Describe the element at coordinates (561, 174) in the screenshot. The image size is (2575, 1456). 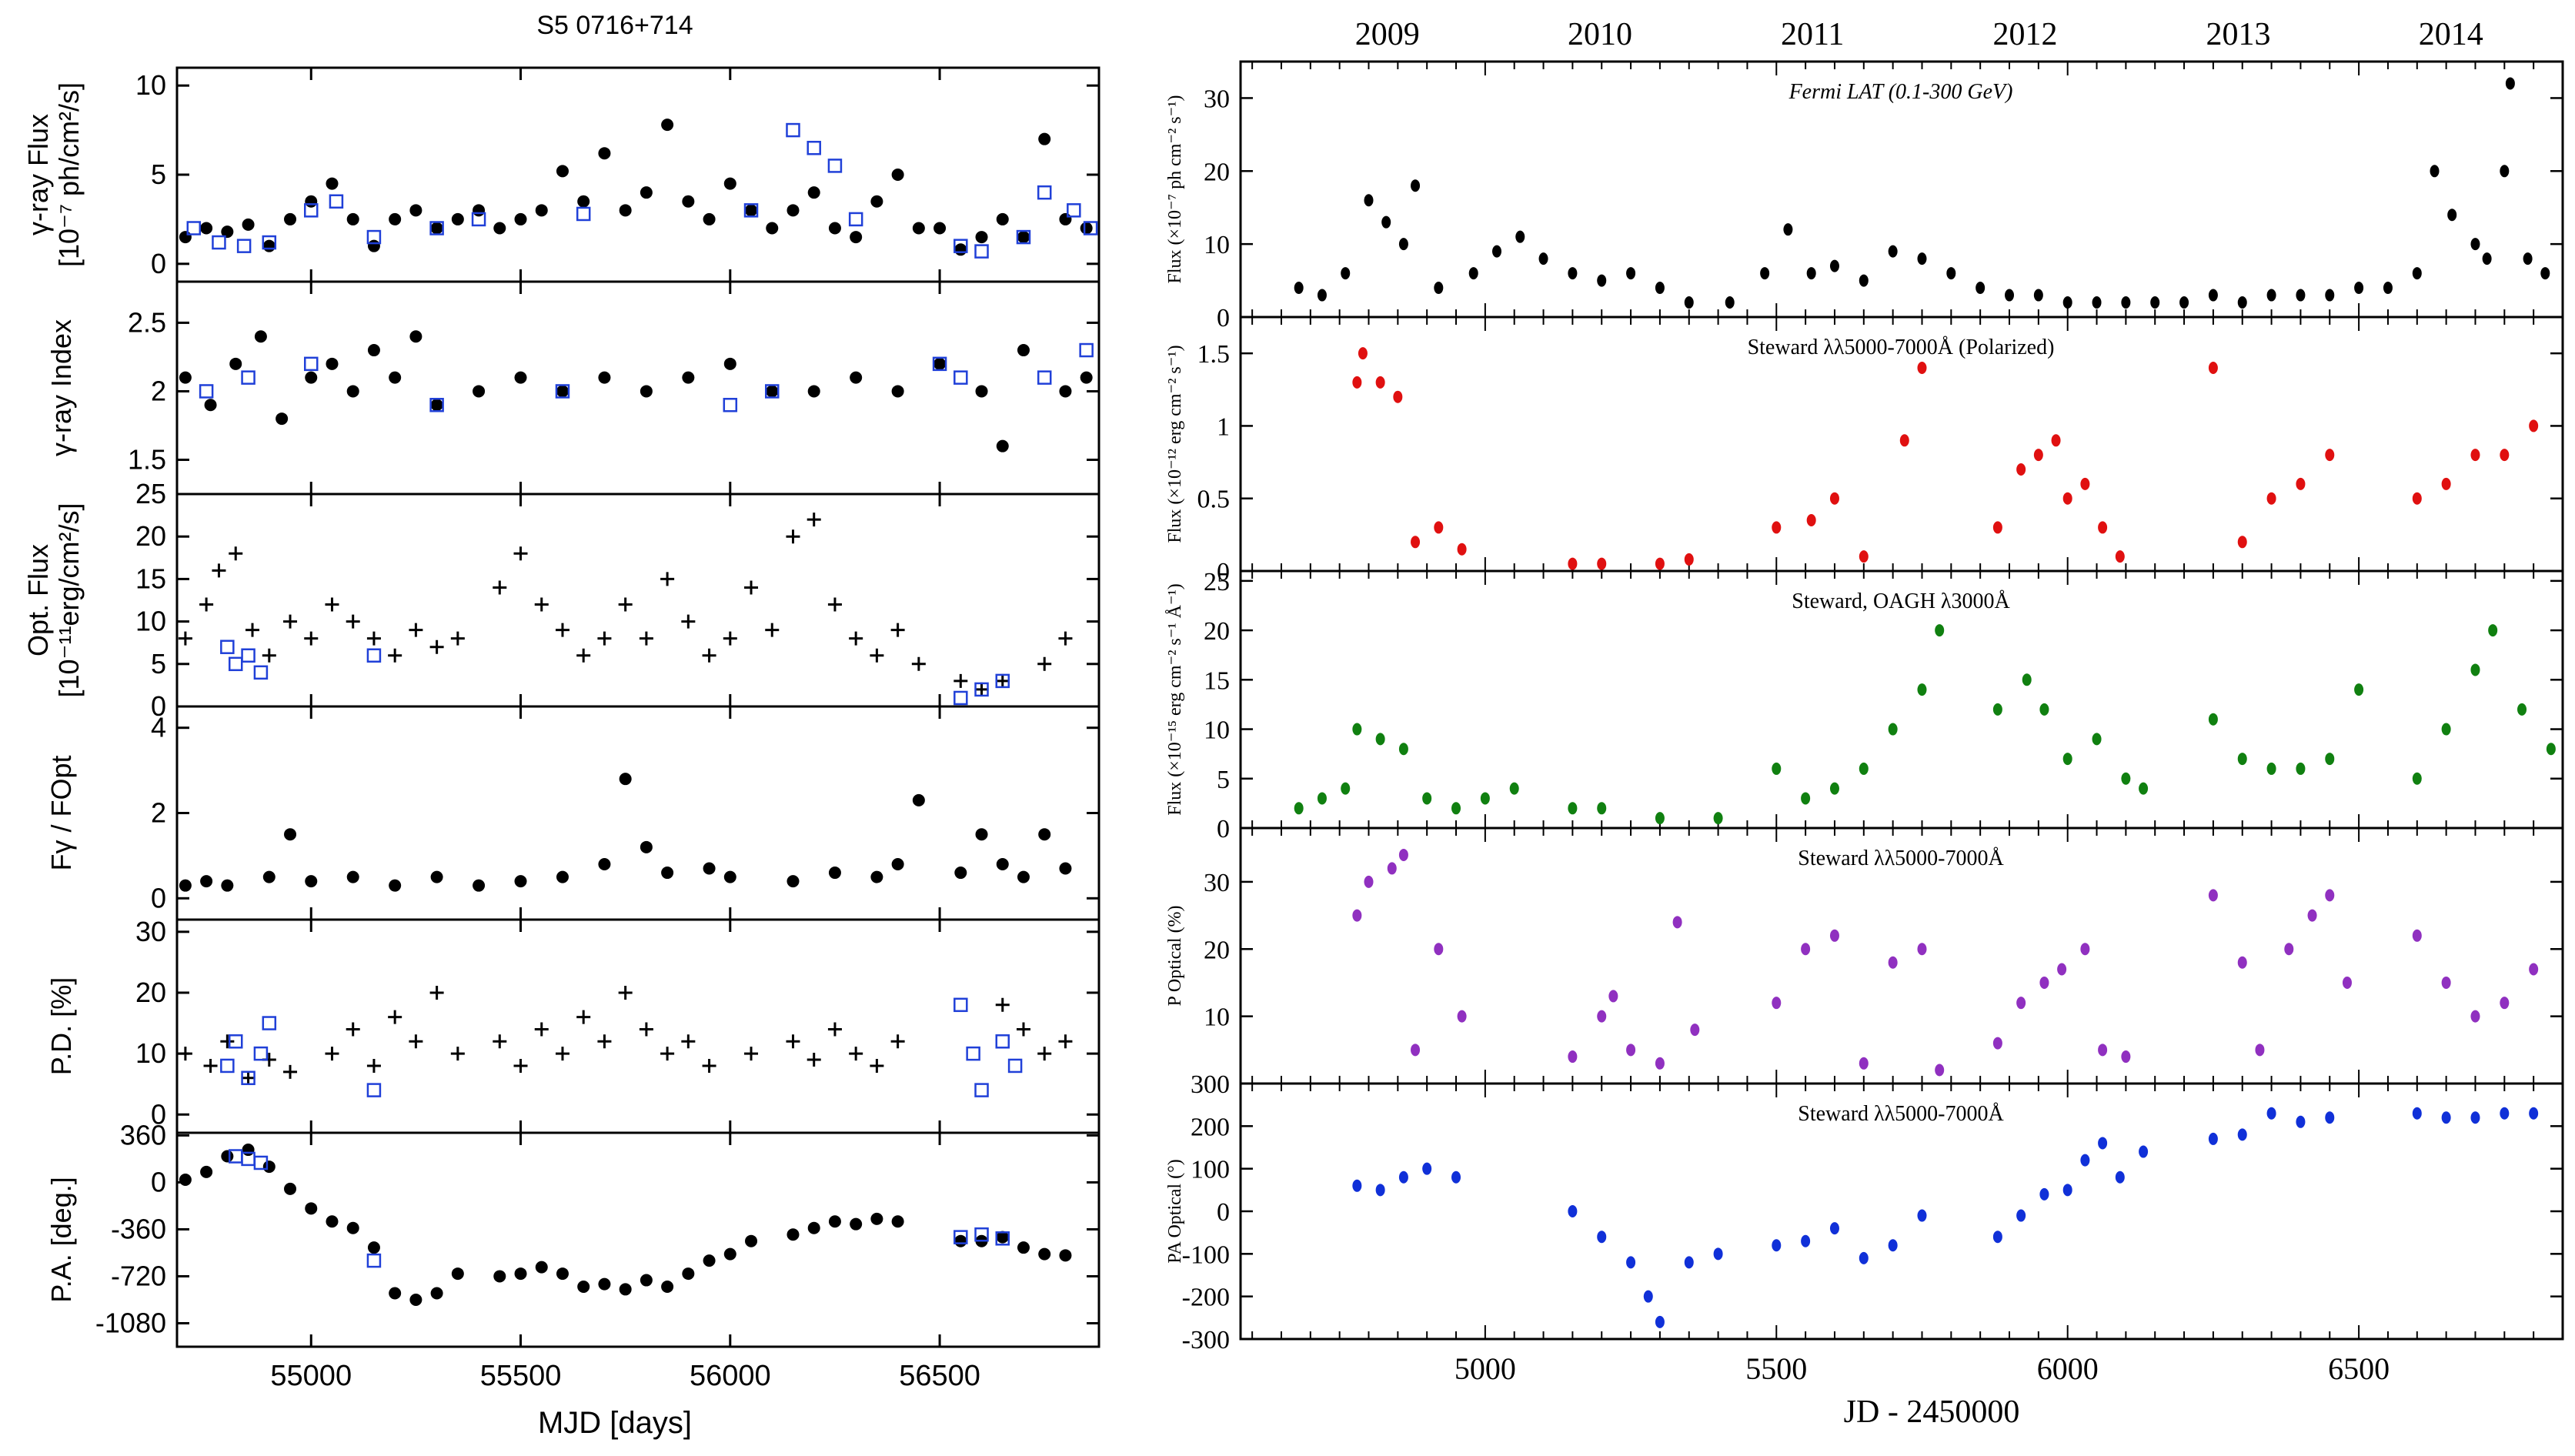
I see `left-panel-gflux: 0 5 10 γ-ray Flux[10⁻⁷ ph/cm²/s]` at that location.